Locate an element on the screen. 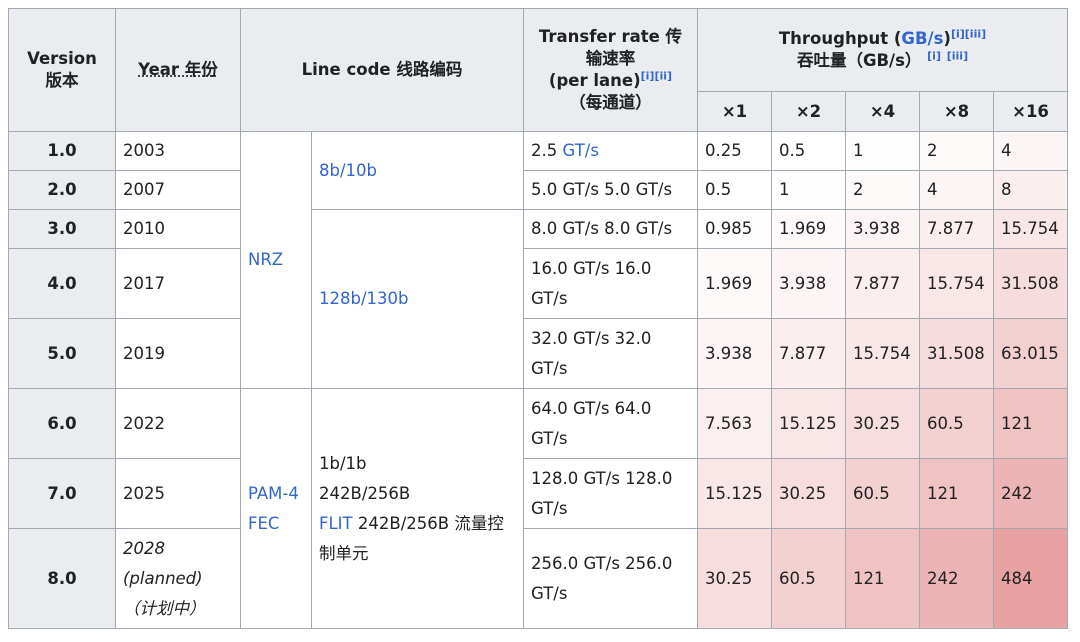 This screenshot has width=1080, height=642. year-value: 2028 is located at coordinates (144, 548).